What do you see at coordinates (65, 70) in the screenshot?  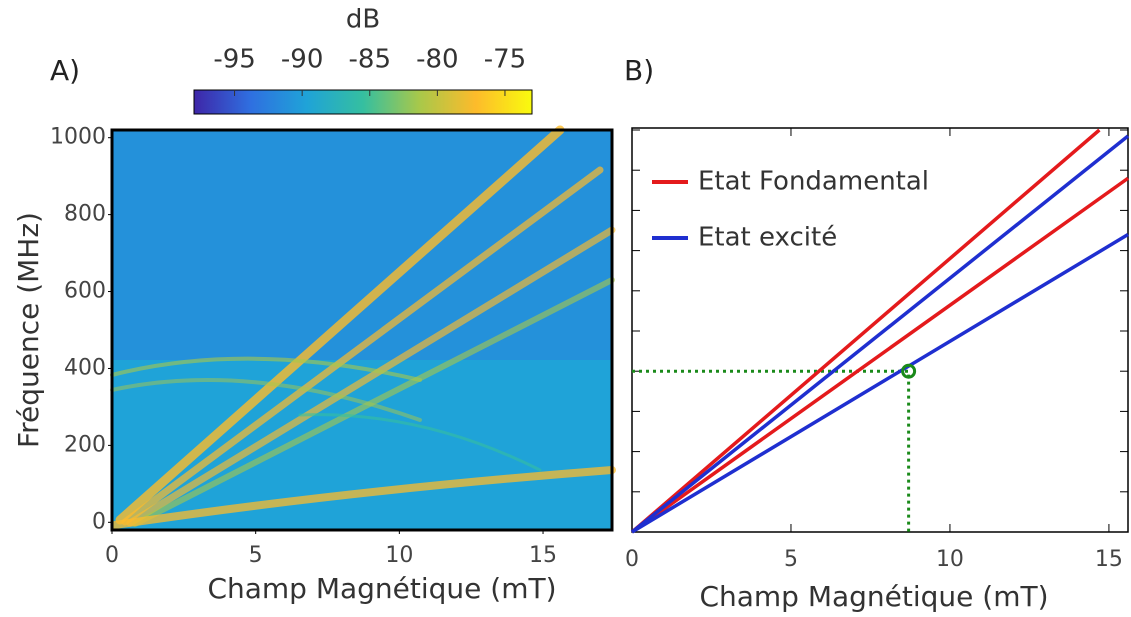 I see `panel-label: A)` at bounding box center [65, 70].